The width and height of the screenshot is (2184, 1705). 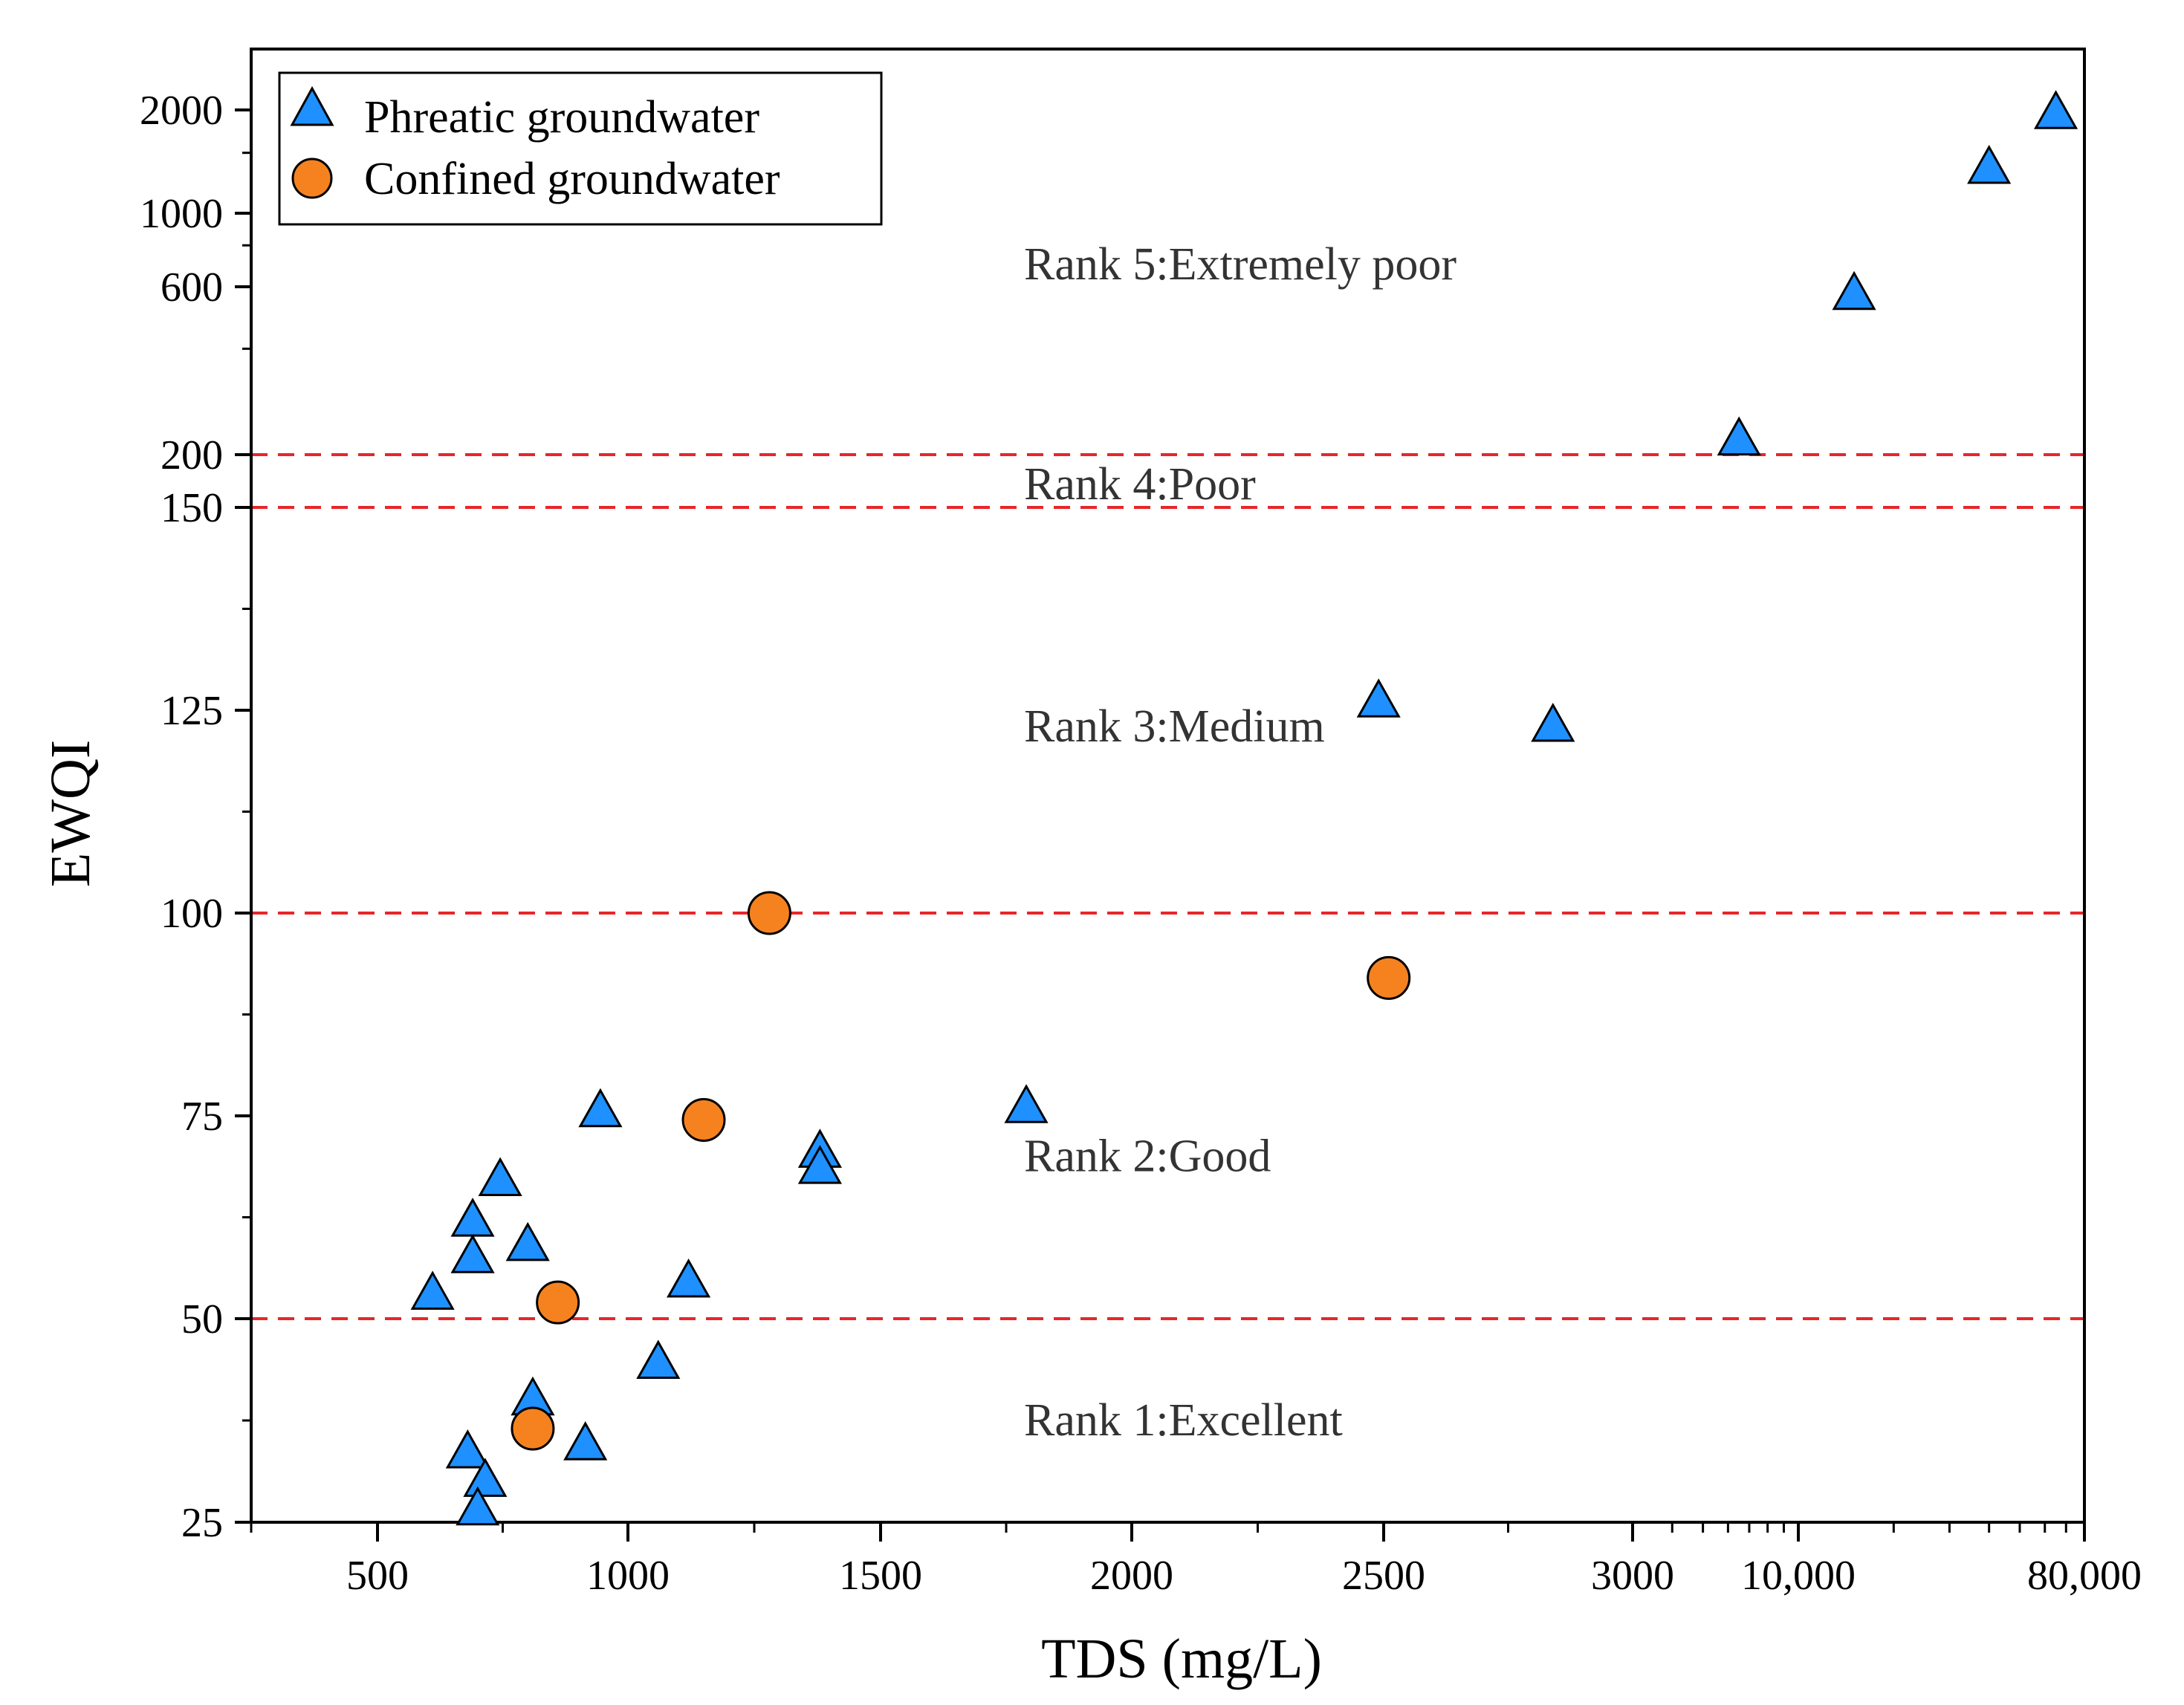 What do you see at coordinates (182, 214) in the screenshot?
I see `y-tick-label-1000: 1000` at bounding box center [182, 214].